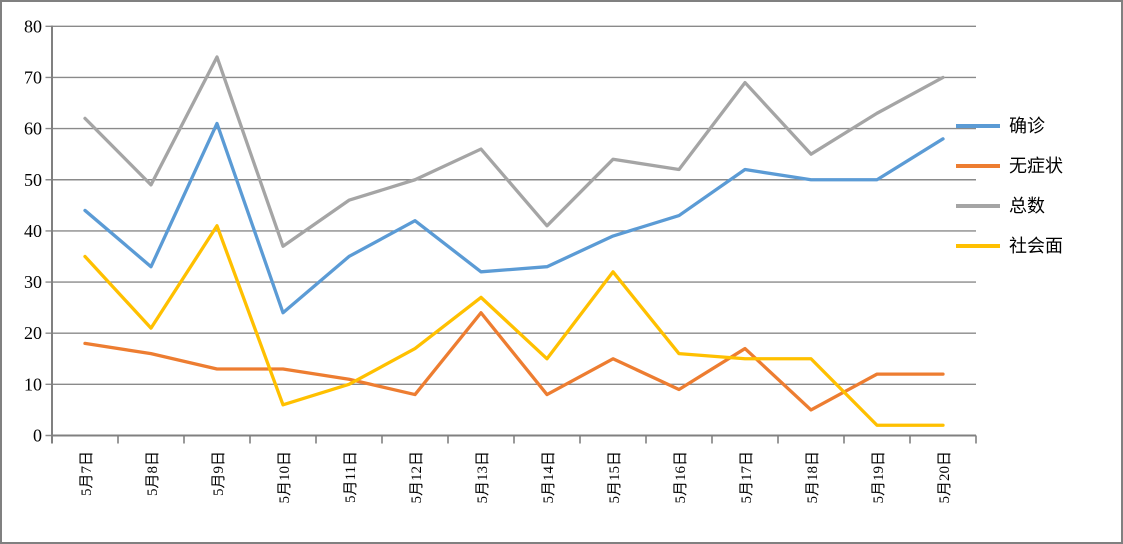  Describe the element at coordinates (879, 477) in the screenshot. I see `x-tick-label: 5月19日` at that location.